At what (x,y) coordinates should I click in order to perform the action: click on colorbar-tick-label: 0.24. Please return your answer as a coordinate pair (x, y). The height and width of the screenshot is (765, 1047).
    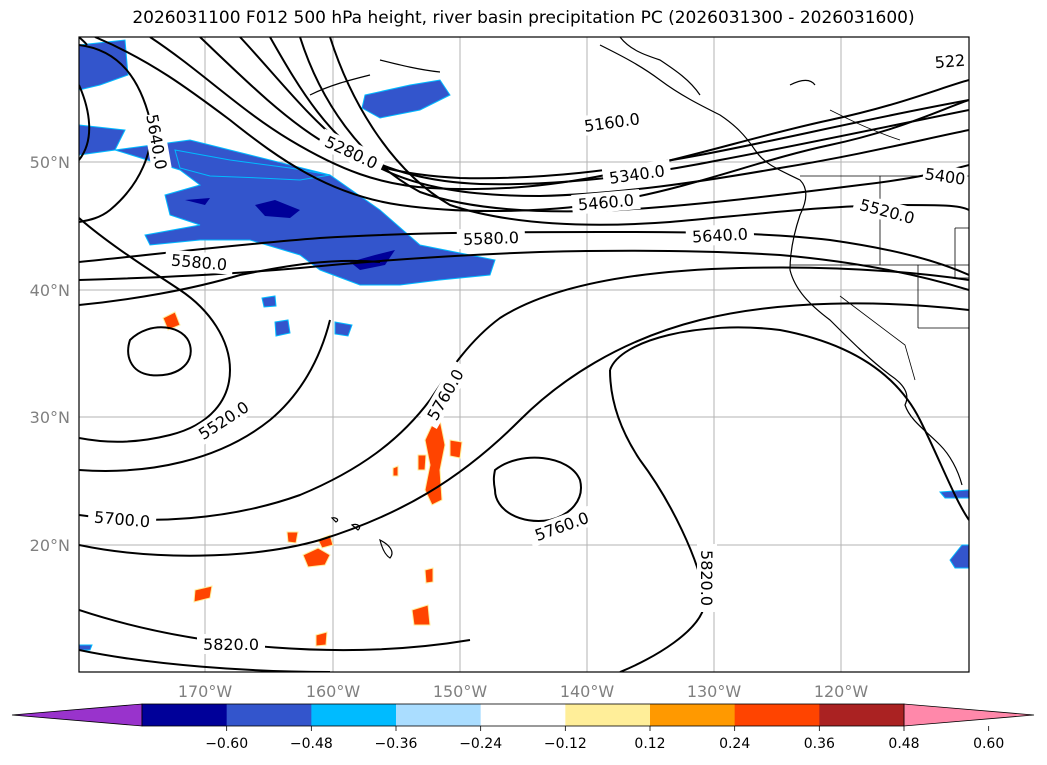
    Looking at the image, I should click on (734, 744).